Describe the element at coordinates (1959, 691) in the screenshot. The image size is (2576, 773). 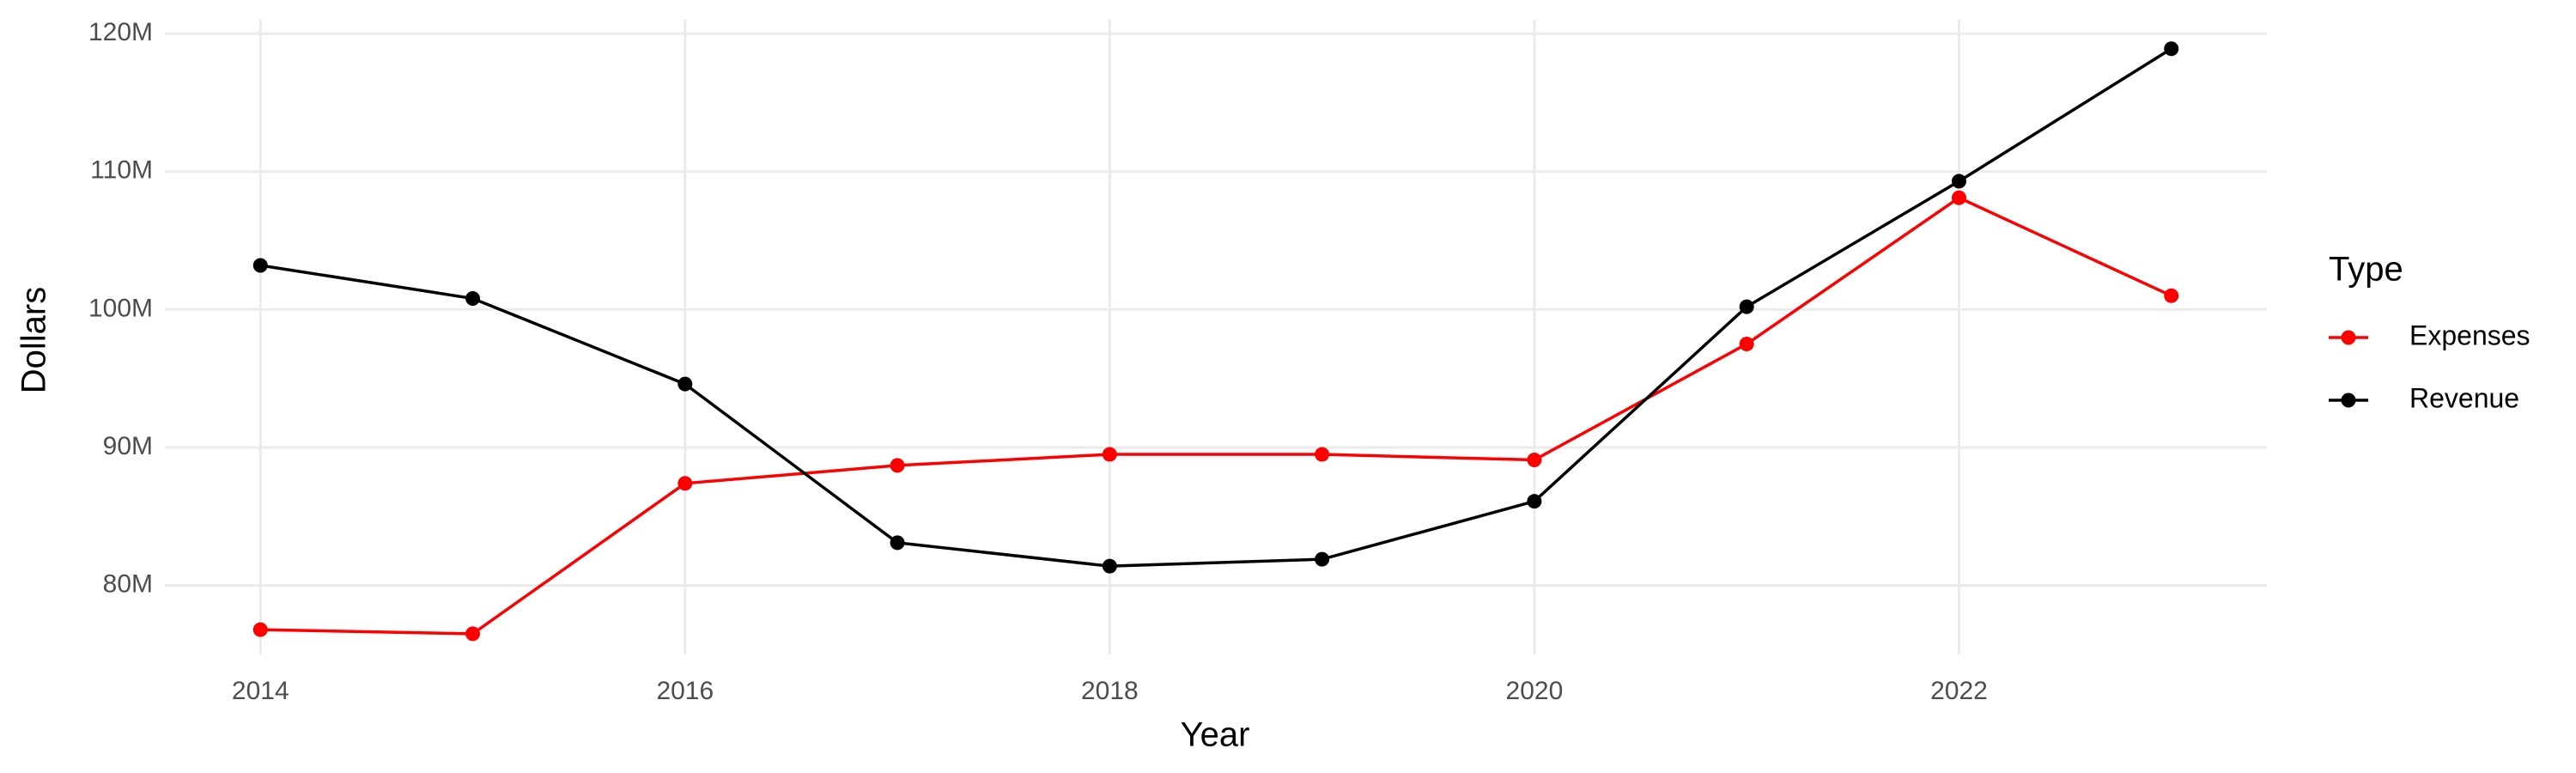
I see `x-tick-label: 2022` at that location.